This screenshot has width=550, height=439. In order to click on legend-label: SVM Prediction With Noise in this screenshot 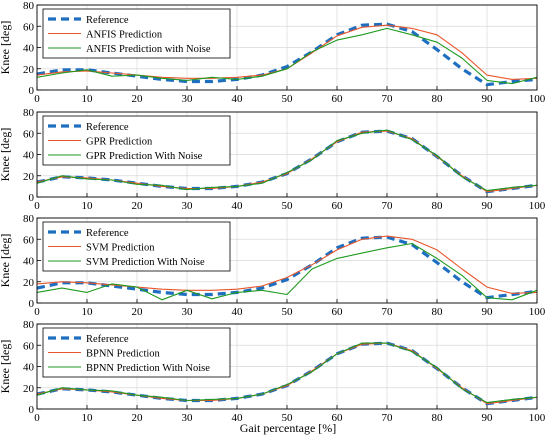, I will do `click(145, 262)`.